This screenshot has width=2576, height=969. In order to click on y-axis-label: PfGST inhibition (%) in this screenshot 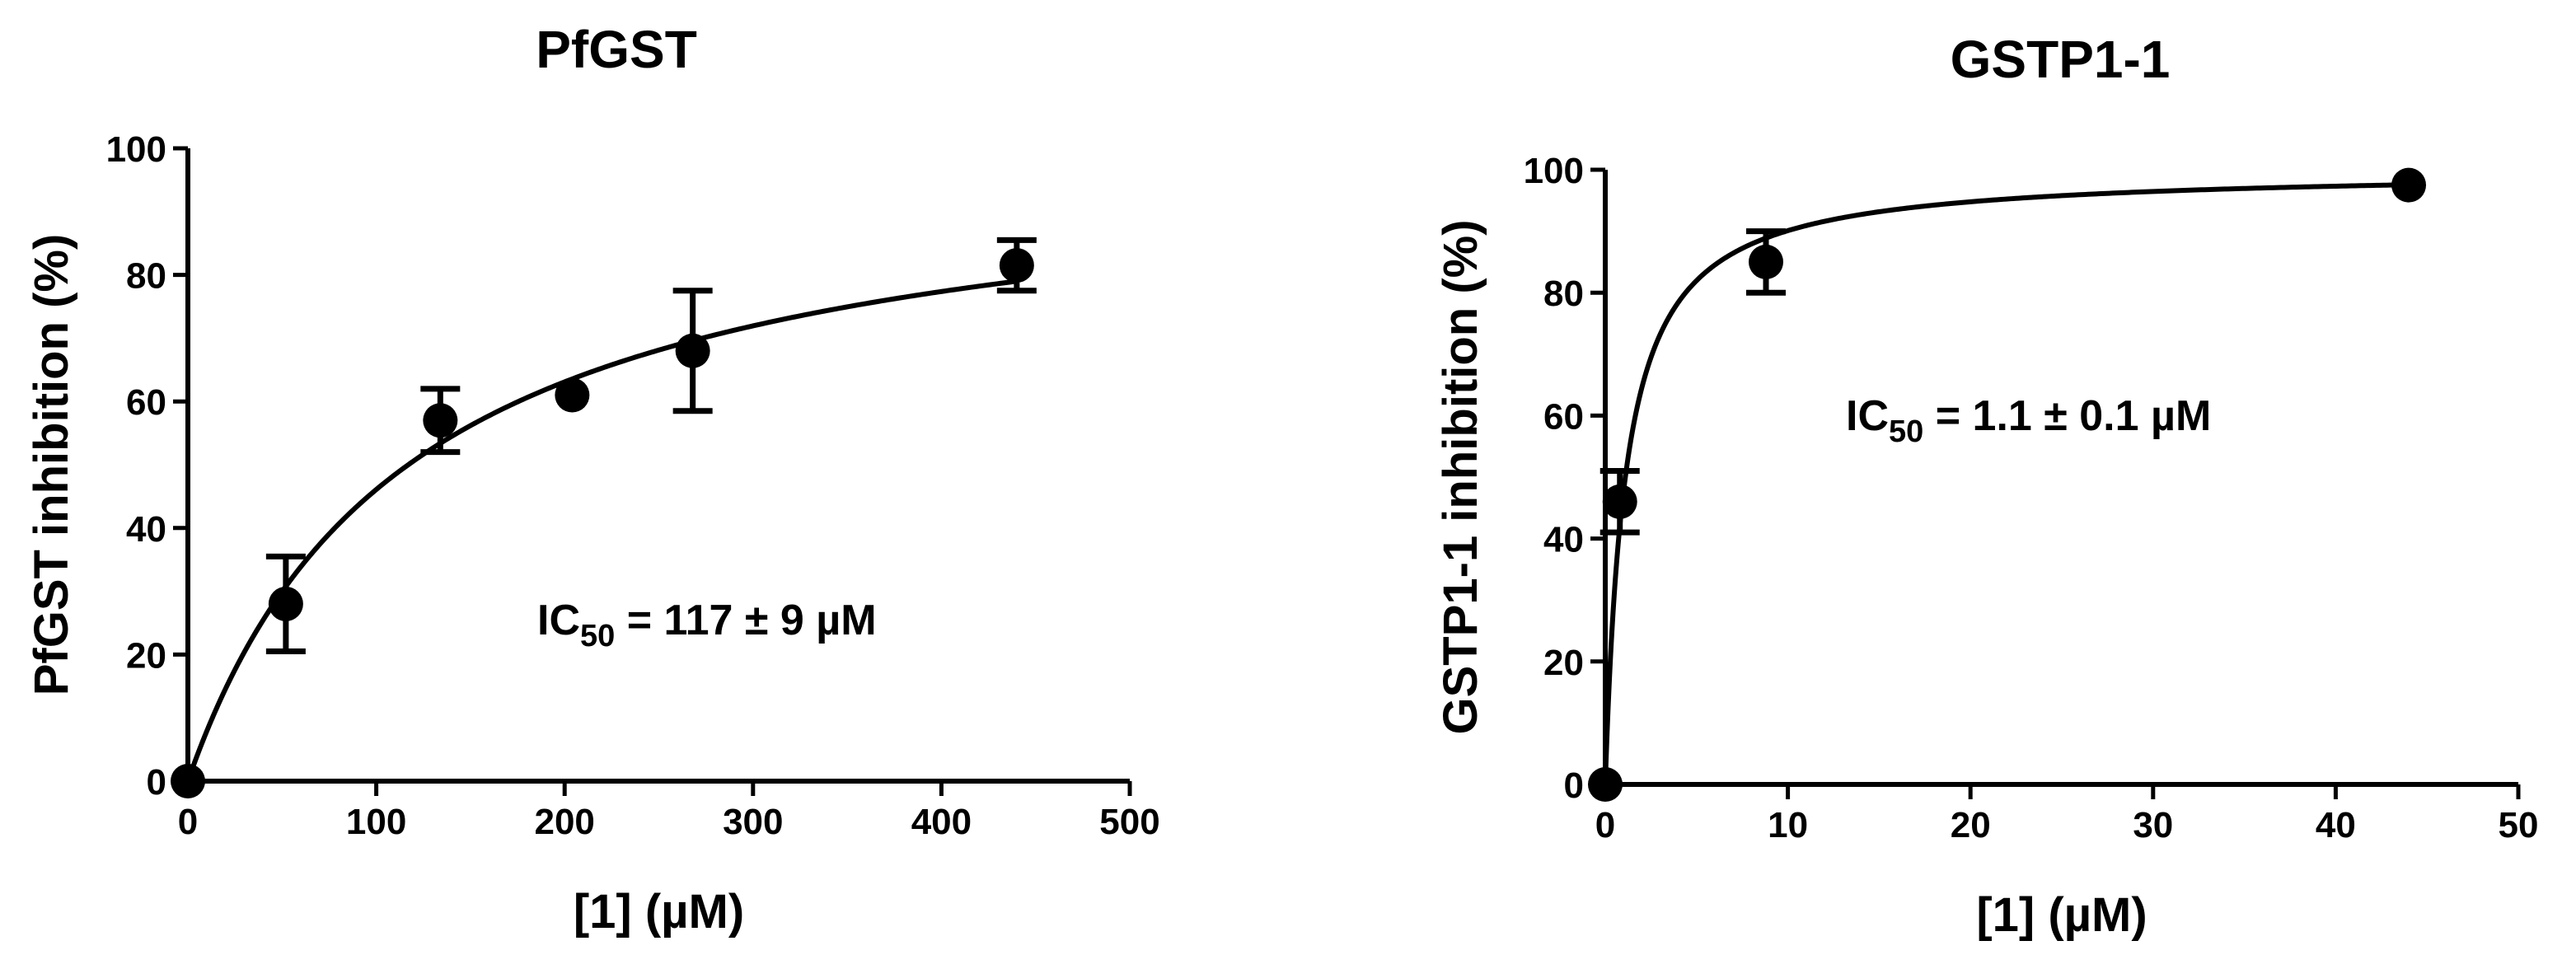, I will do `click(51, 465)`.